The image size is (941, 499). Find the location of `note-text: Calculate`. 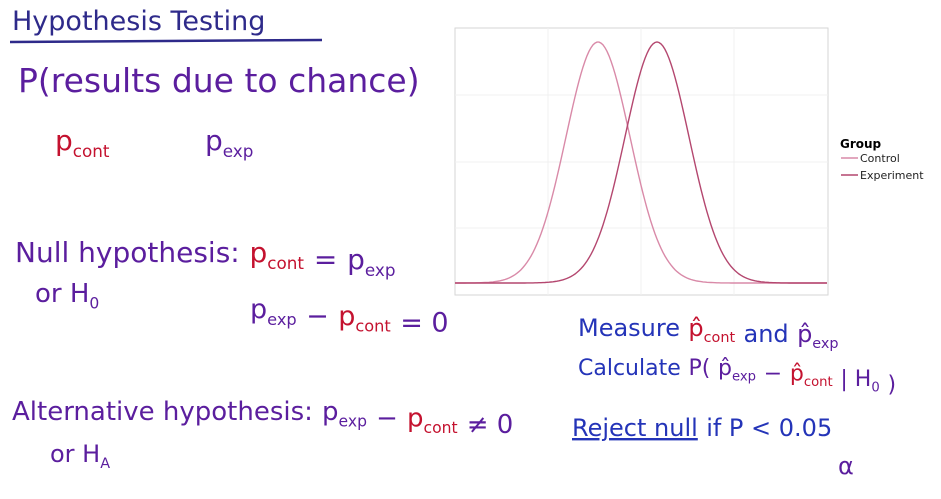

note-text: Calculate is located at coordinates (629, 368).